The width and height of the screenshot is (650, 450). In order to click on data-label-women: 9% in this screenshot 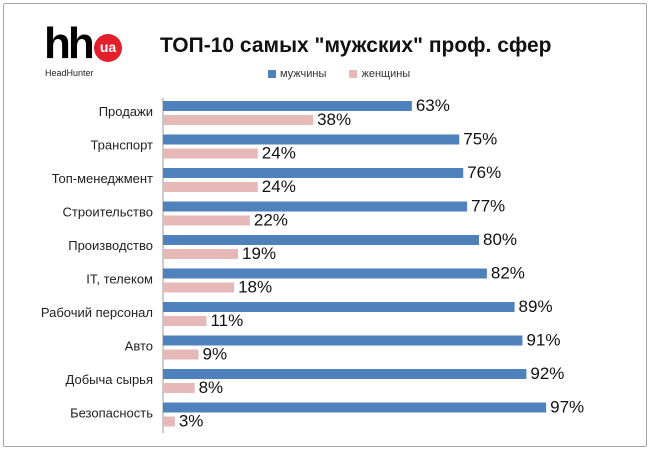, I will do `click(215, 354)`.